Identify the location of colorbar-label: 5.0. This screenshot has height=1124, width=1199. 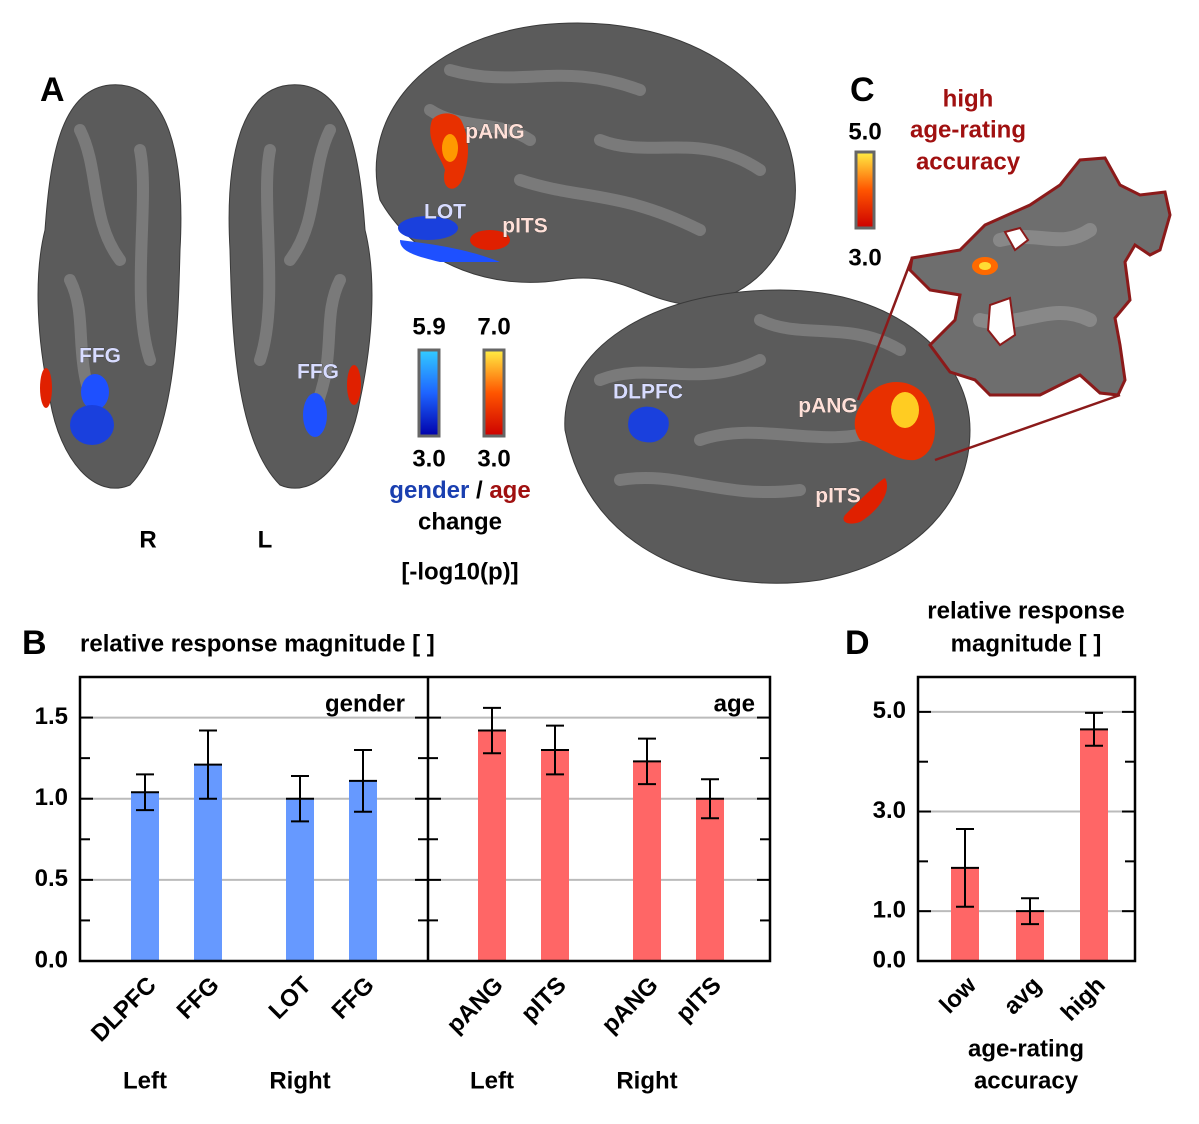
(864, 131).